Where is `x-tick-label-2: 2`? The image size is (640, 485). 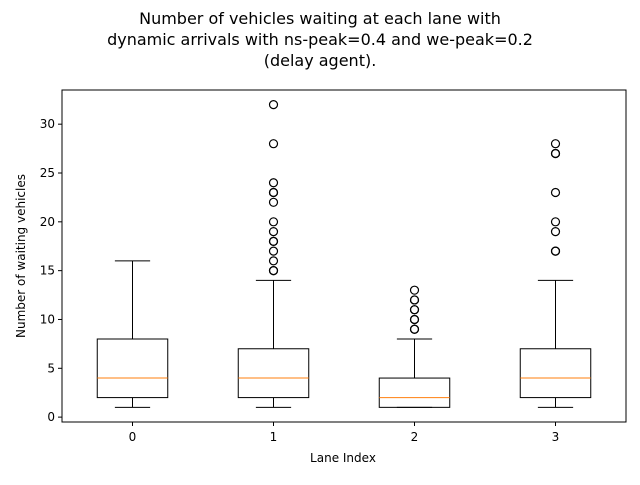
x-tick-label-2: 2 is located at coordinates (415, 437).